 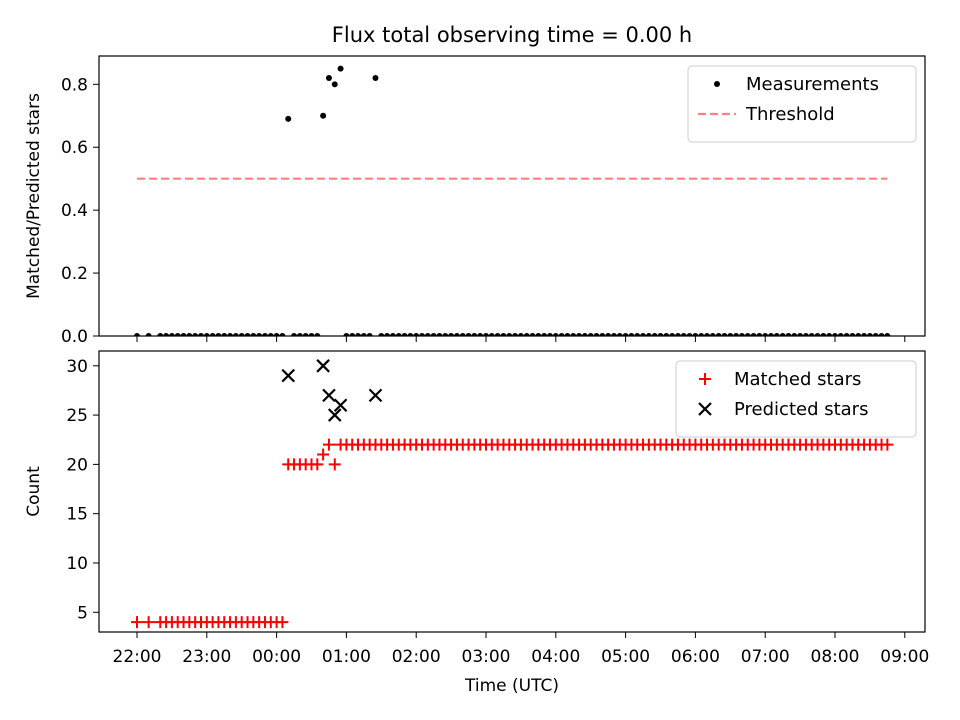 What do you see at coordinates (904, 657) in the screenshot?
I see `xtick-label: 09:00` at bounding box center [904, 657].